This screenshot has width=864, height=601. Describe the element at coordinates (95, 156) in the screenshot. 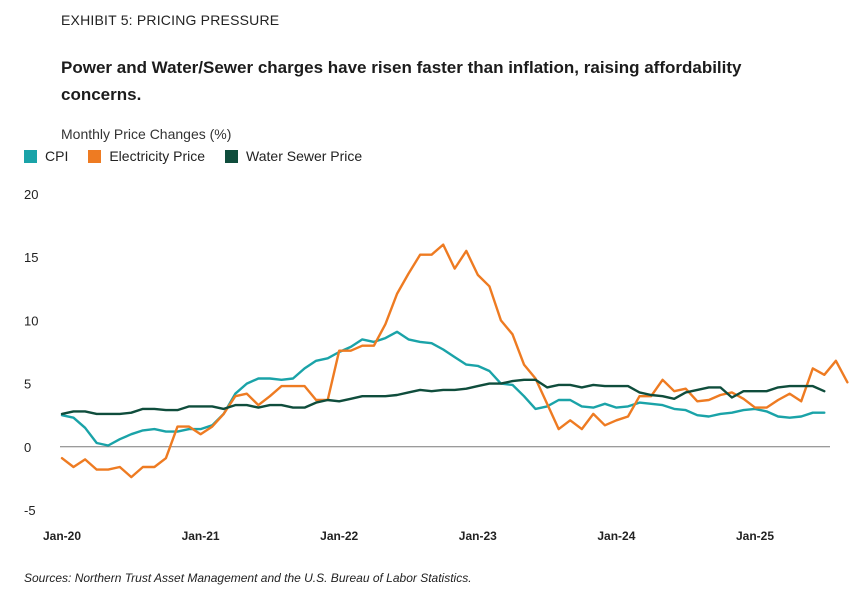

I see `legend-swatch-electricity` at that location.